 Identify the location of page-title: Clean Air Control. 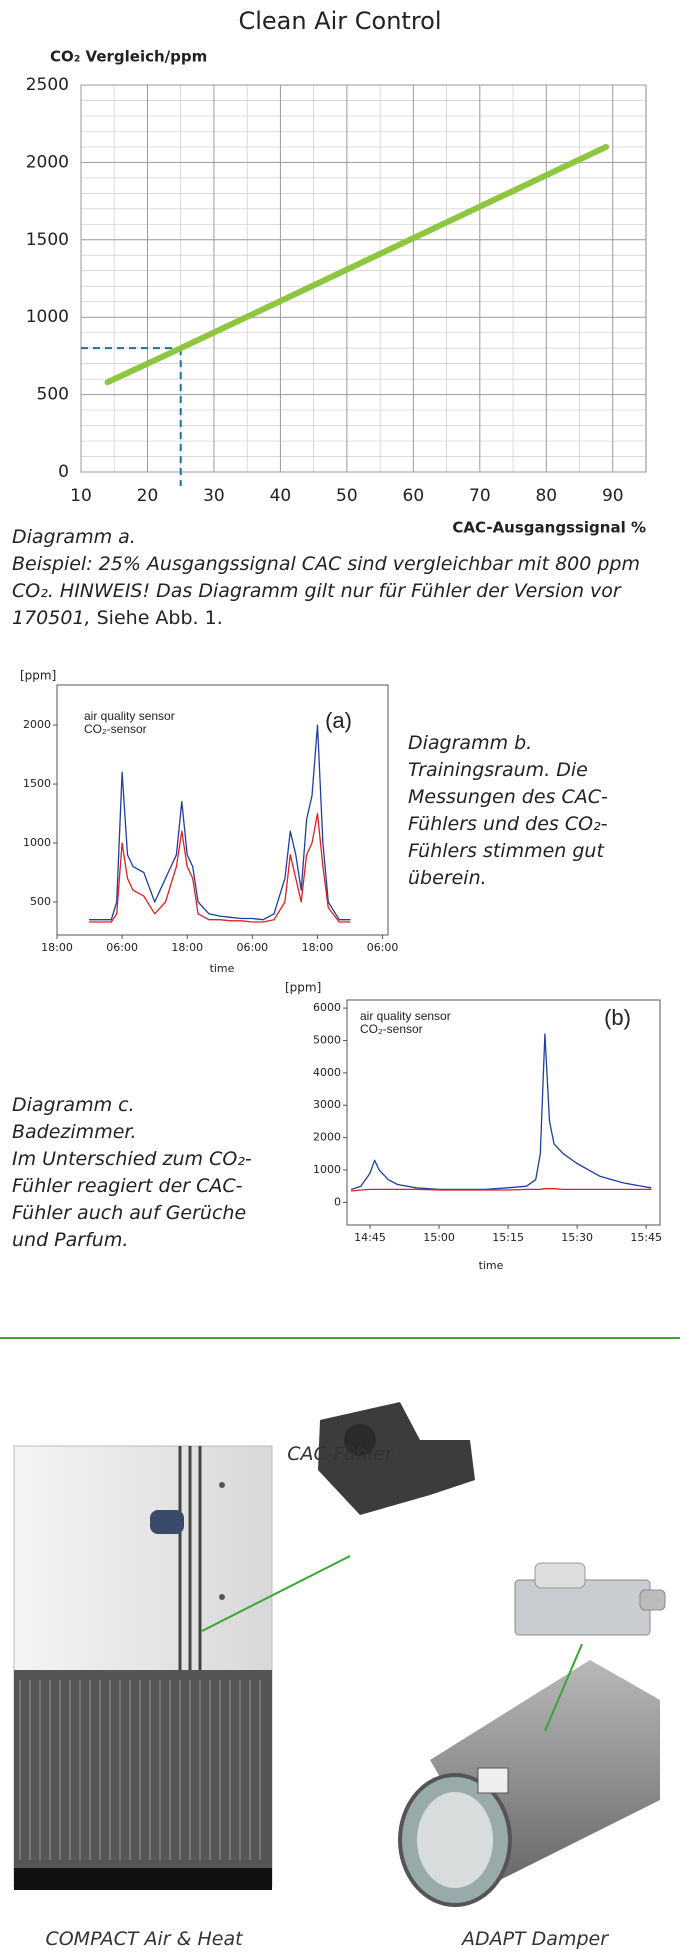
(339, 21).